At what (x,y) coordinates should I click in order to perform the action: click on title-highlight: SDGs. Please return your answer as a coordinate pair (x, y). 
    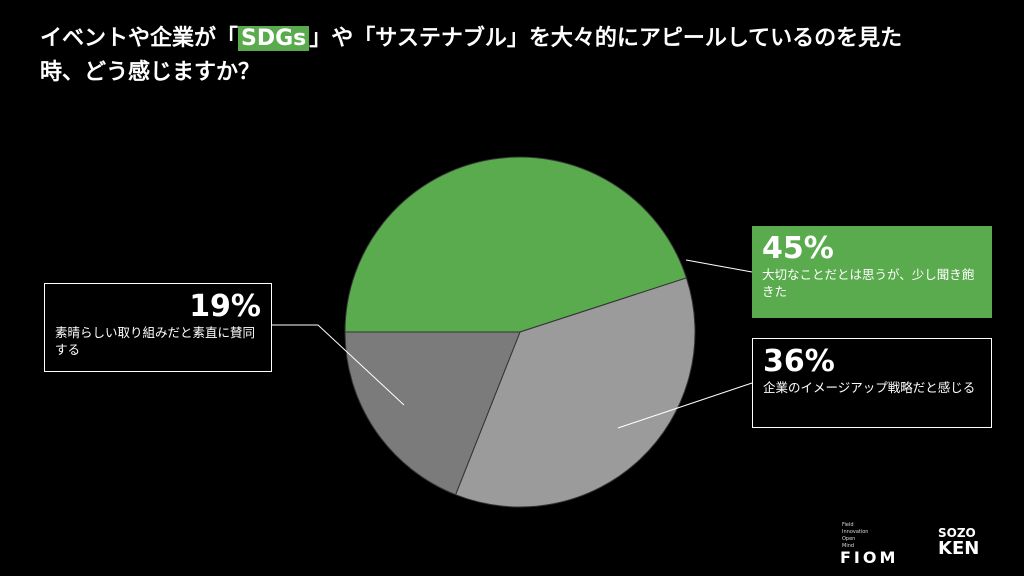
    Looking at the image, I should click on (274, 38).